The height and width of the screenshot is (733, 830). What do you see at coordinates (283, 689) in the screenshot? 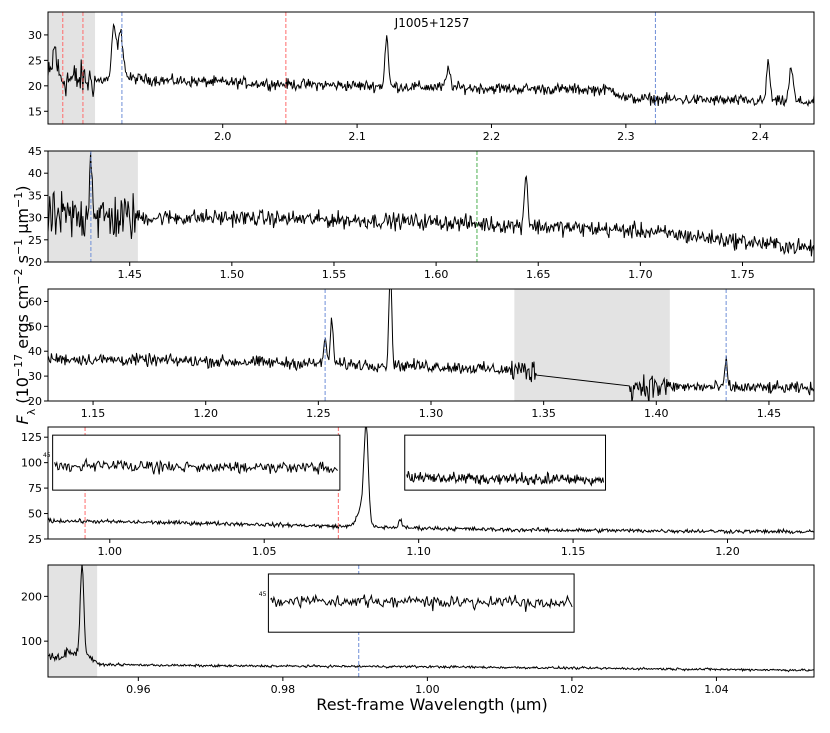
I see `x-tick-label: 0.98` at bounding box center [283, 689].